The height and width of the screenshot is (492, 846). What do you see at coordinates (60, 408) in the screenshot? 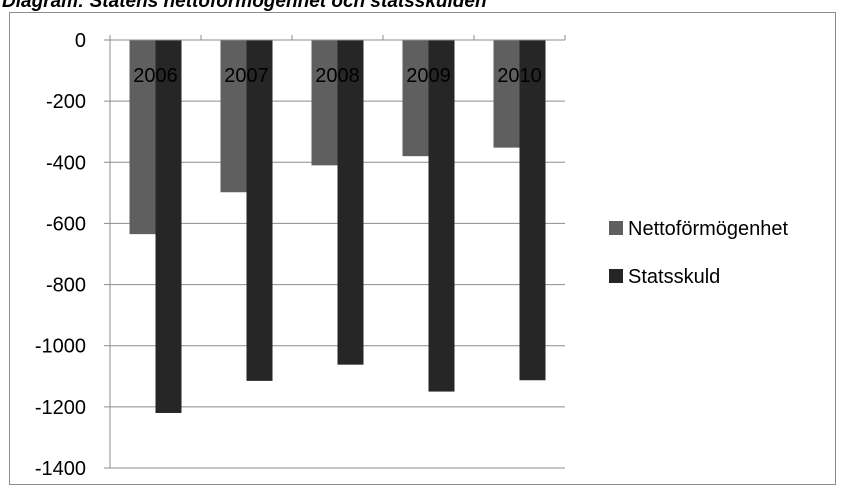
I see `y-tick-label: -1200` at bounding box center [60, 408].